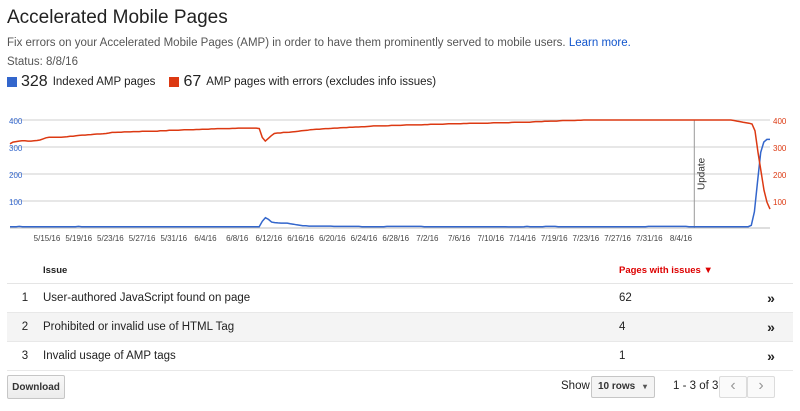 This screenshot has width=800, height=411. Describe the element at coordinates (25, 356) in the screenshot. I see `row-index: 3` at that location.